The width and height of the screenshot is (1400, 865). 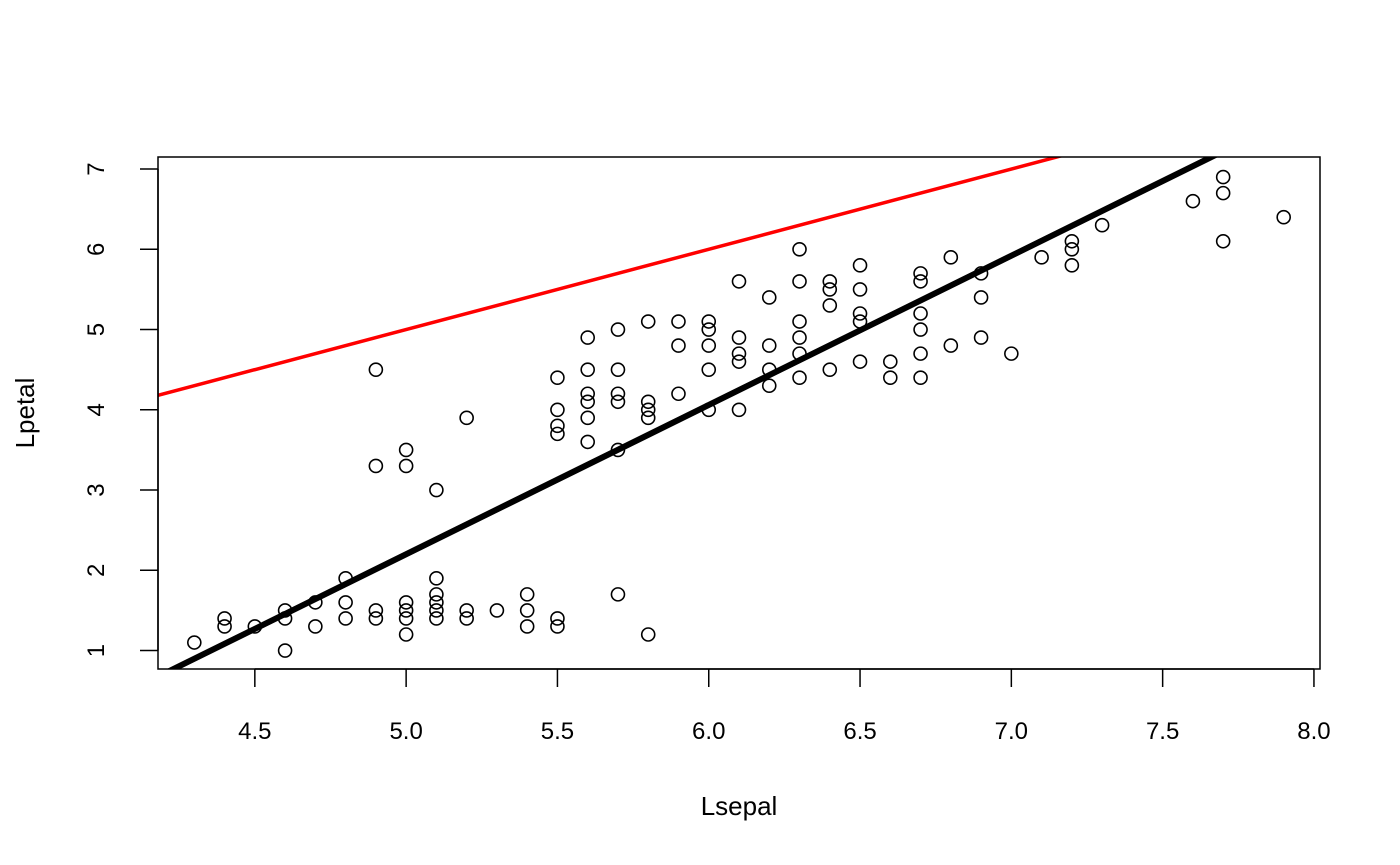 I want to click on y-axis: 1 2 3 4 5 6 7, so click(x=121, y=409).